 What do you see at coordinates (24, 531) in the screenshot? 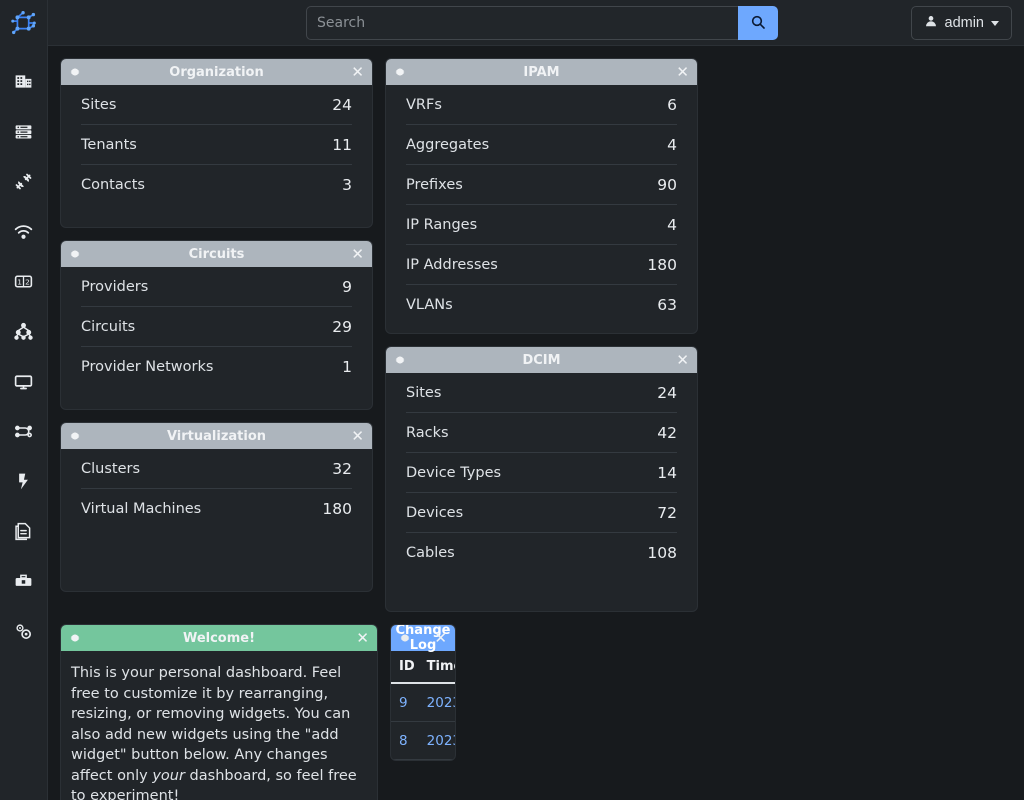
I see `sidebar-item-documentation` at bounding box center [24, 531].